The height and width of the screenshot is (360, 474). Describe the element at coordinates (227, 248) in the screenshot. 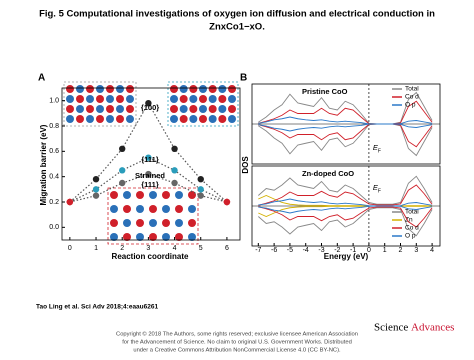

I see `x-tick-label: 6` at that location.